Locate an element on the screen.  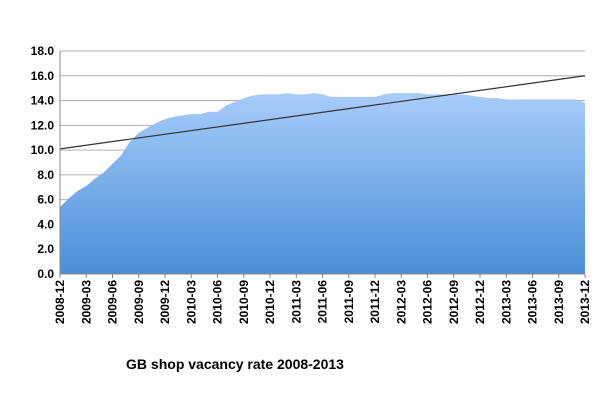
x-tick-label: 2011-03 is located at coordinates (296, 302).